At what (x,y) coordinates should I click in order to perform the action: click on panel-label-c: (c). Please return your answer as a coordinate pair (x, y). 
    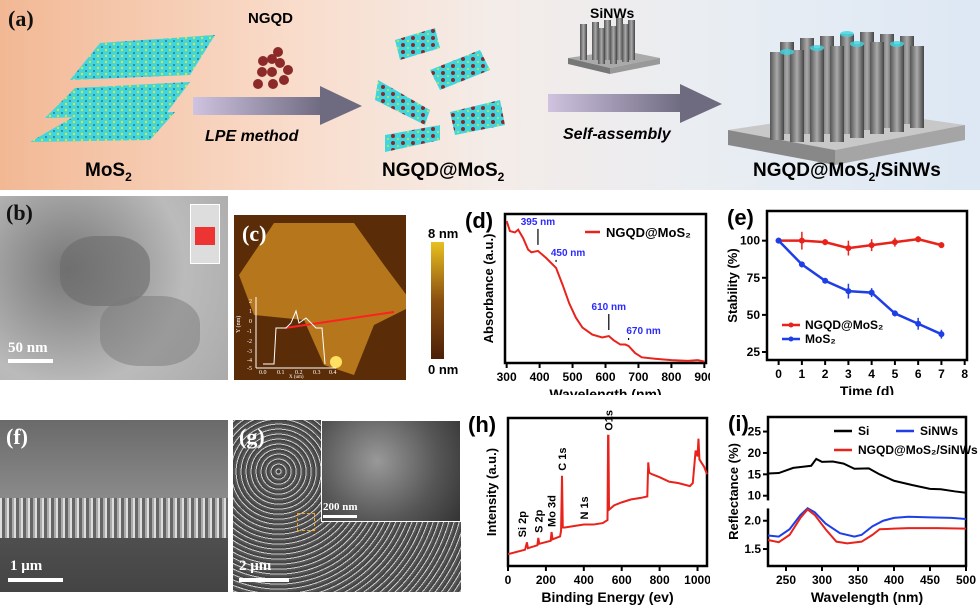
    Looking at the image, I should click on (254, 233).